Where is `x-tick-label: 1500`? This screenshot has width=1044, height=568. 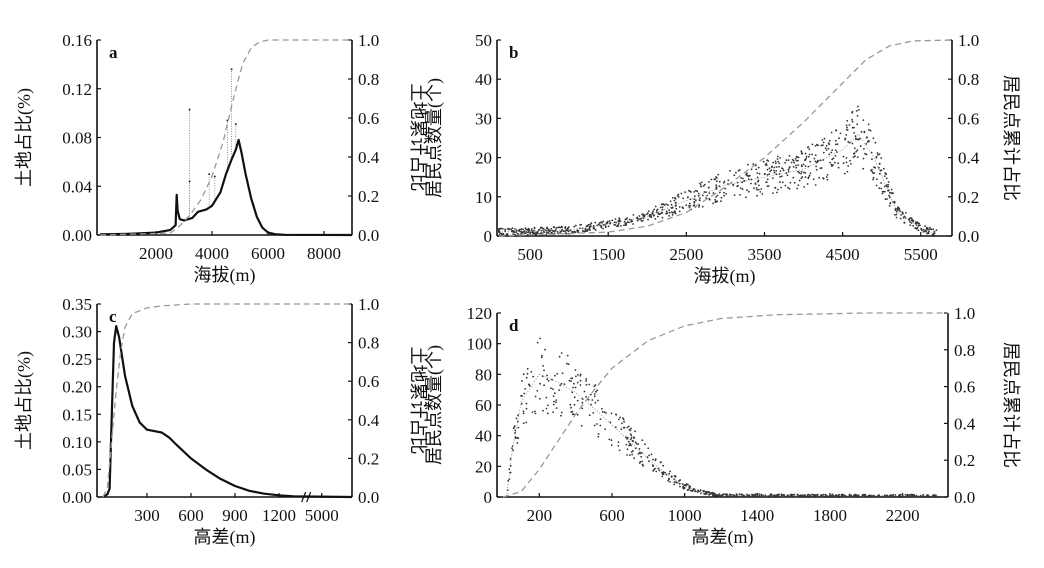
x-tick-label: 1500 is located at coordinates (608, 254).